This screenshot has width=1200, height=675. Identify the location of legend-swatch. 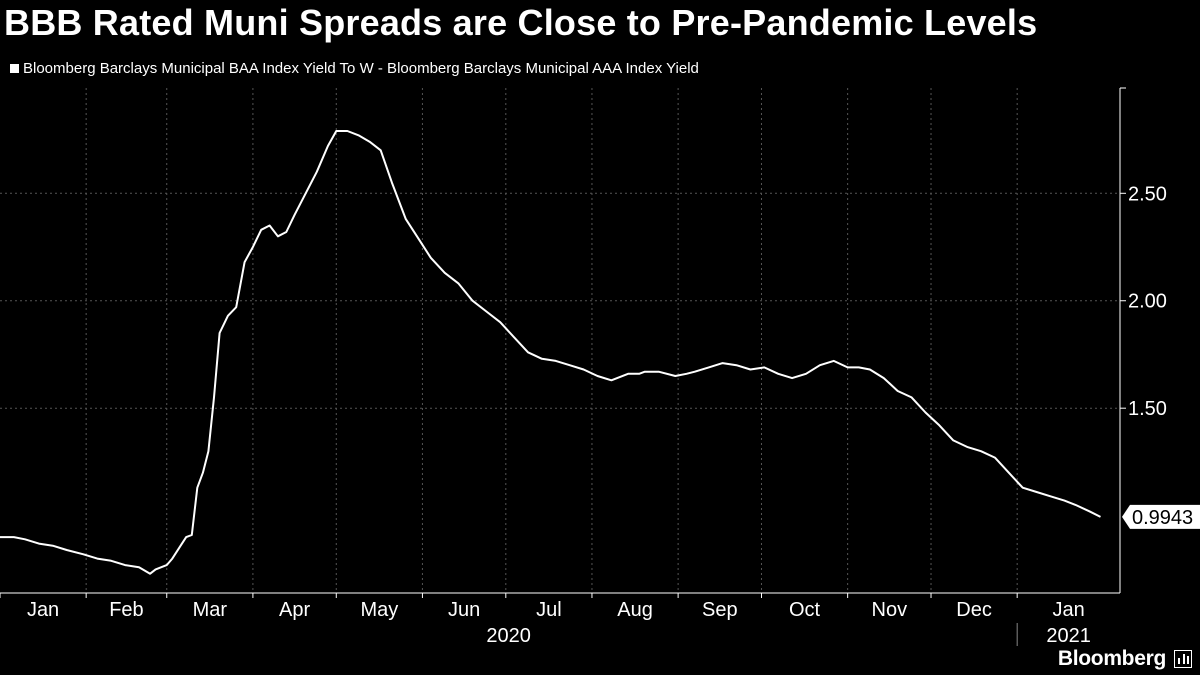
(14, 68).